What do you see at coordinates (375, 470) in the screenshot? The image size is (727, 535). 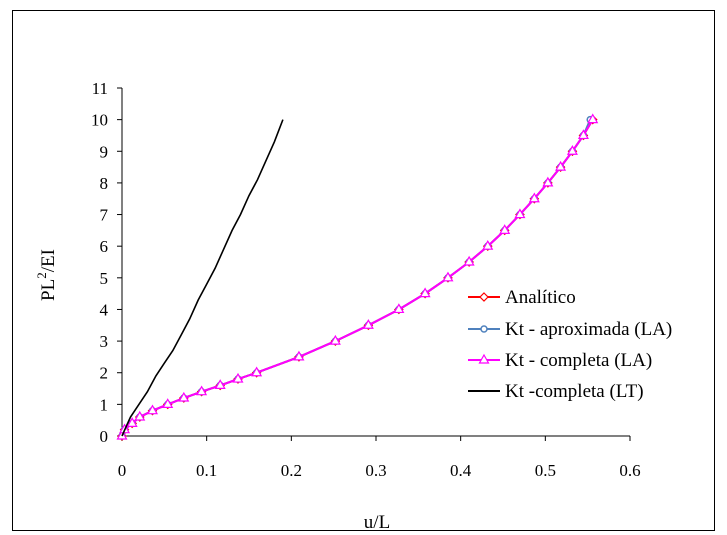 I see `x-tick-label: 0.3` at bounding box center [375, 470].